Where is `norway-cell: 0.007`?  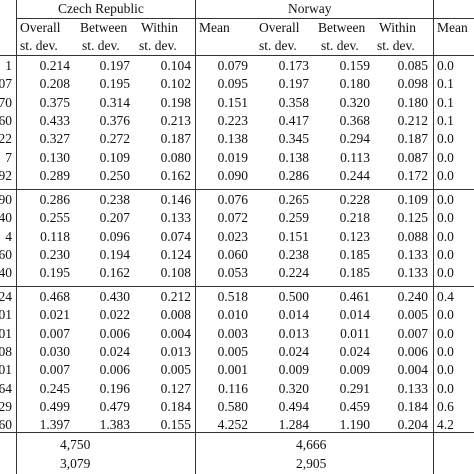
norway-cell: 0.007 is located at coordinates (412, 333).